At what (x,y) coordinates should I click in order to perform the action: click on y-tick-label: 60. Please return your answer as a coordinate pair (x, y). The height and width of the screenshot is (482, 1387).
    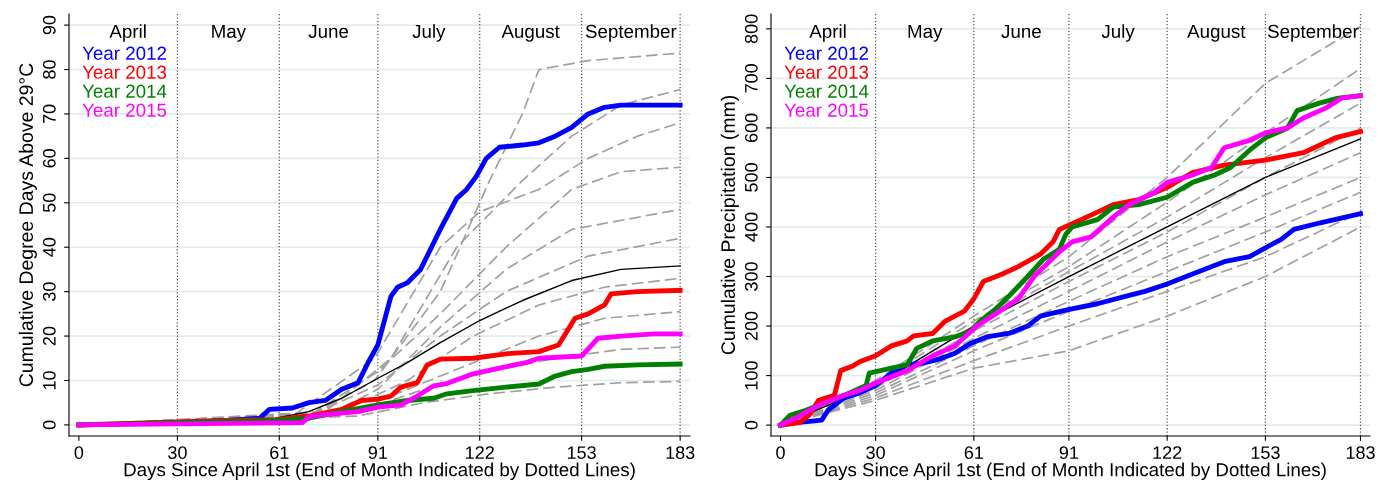
    Looking at the image, I should click on (49, 158).